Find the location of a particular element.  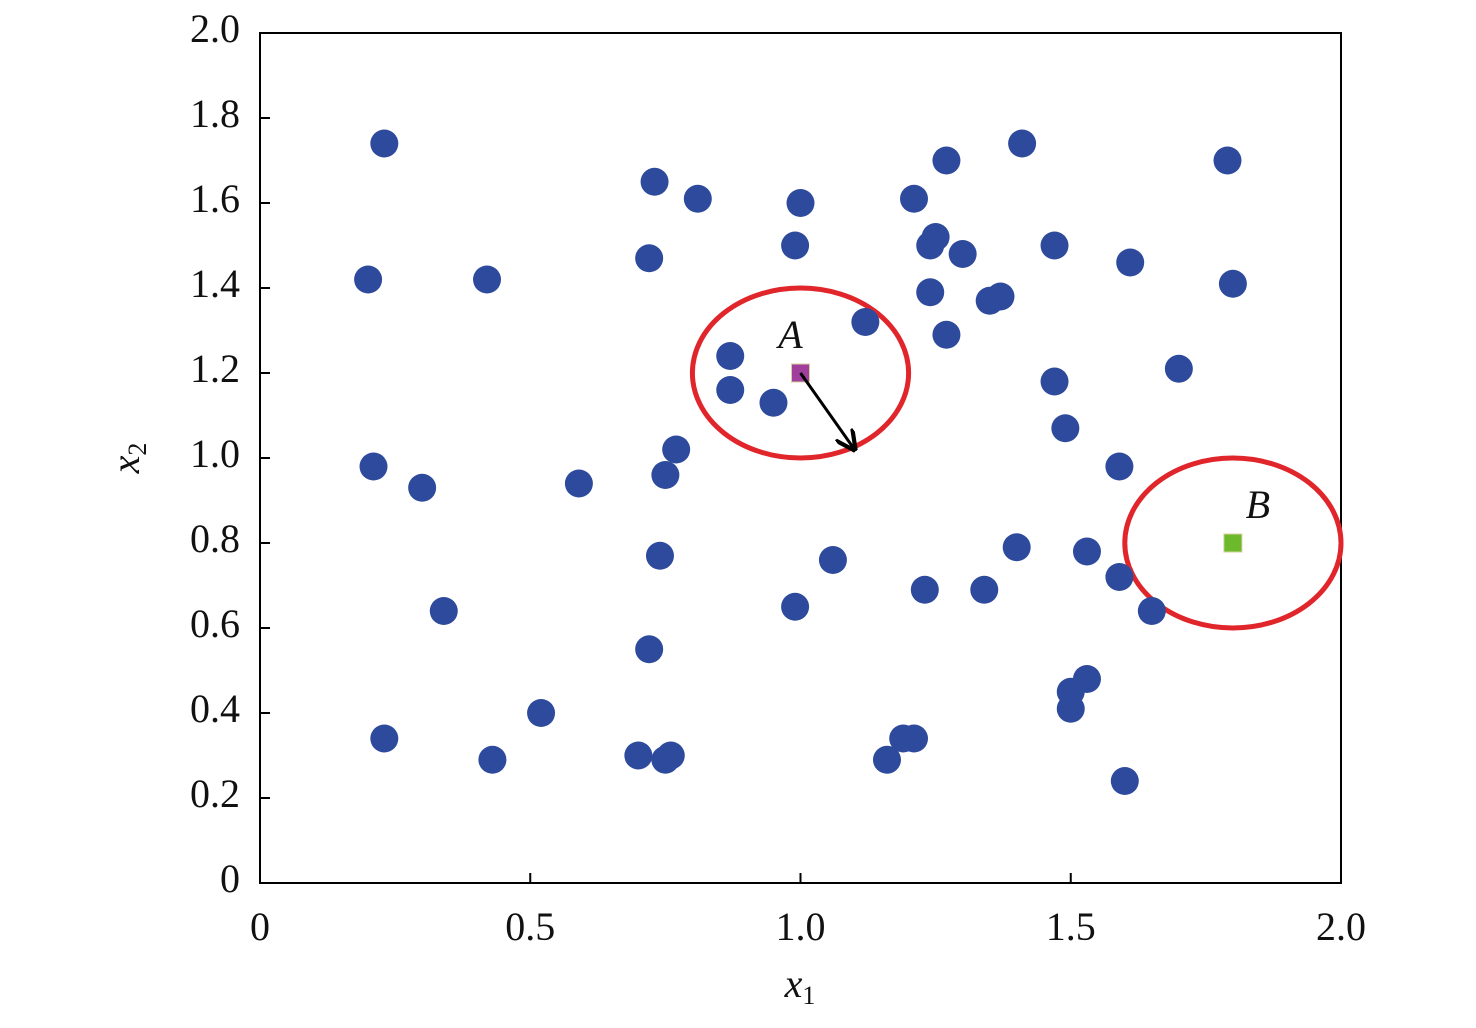

y-tick-label: 1.8 is located at coordinates (215, 113).